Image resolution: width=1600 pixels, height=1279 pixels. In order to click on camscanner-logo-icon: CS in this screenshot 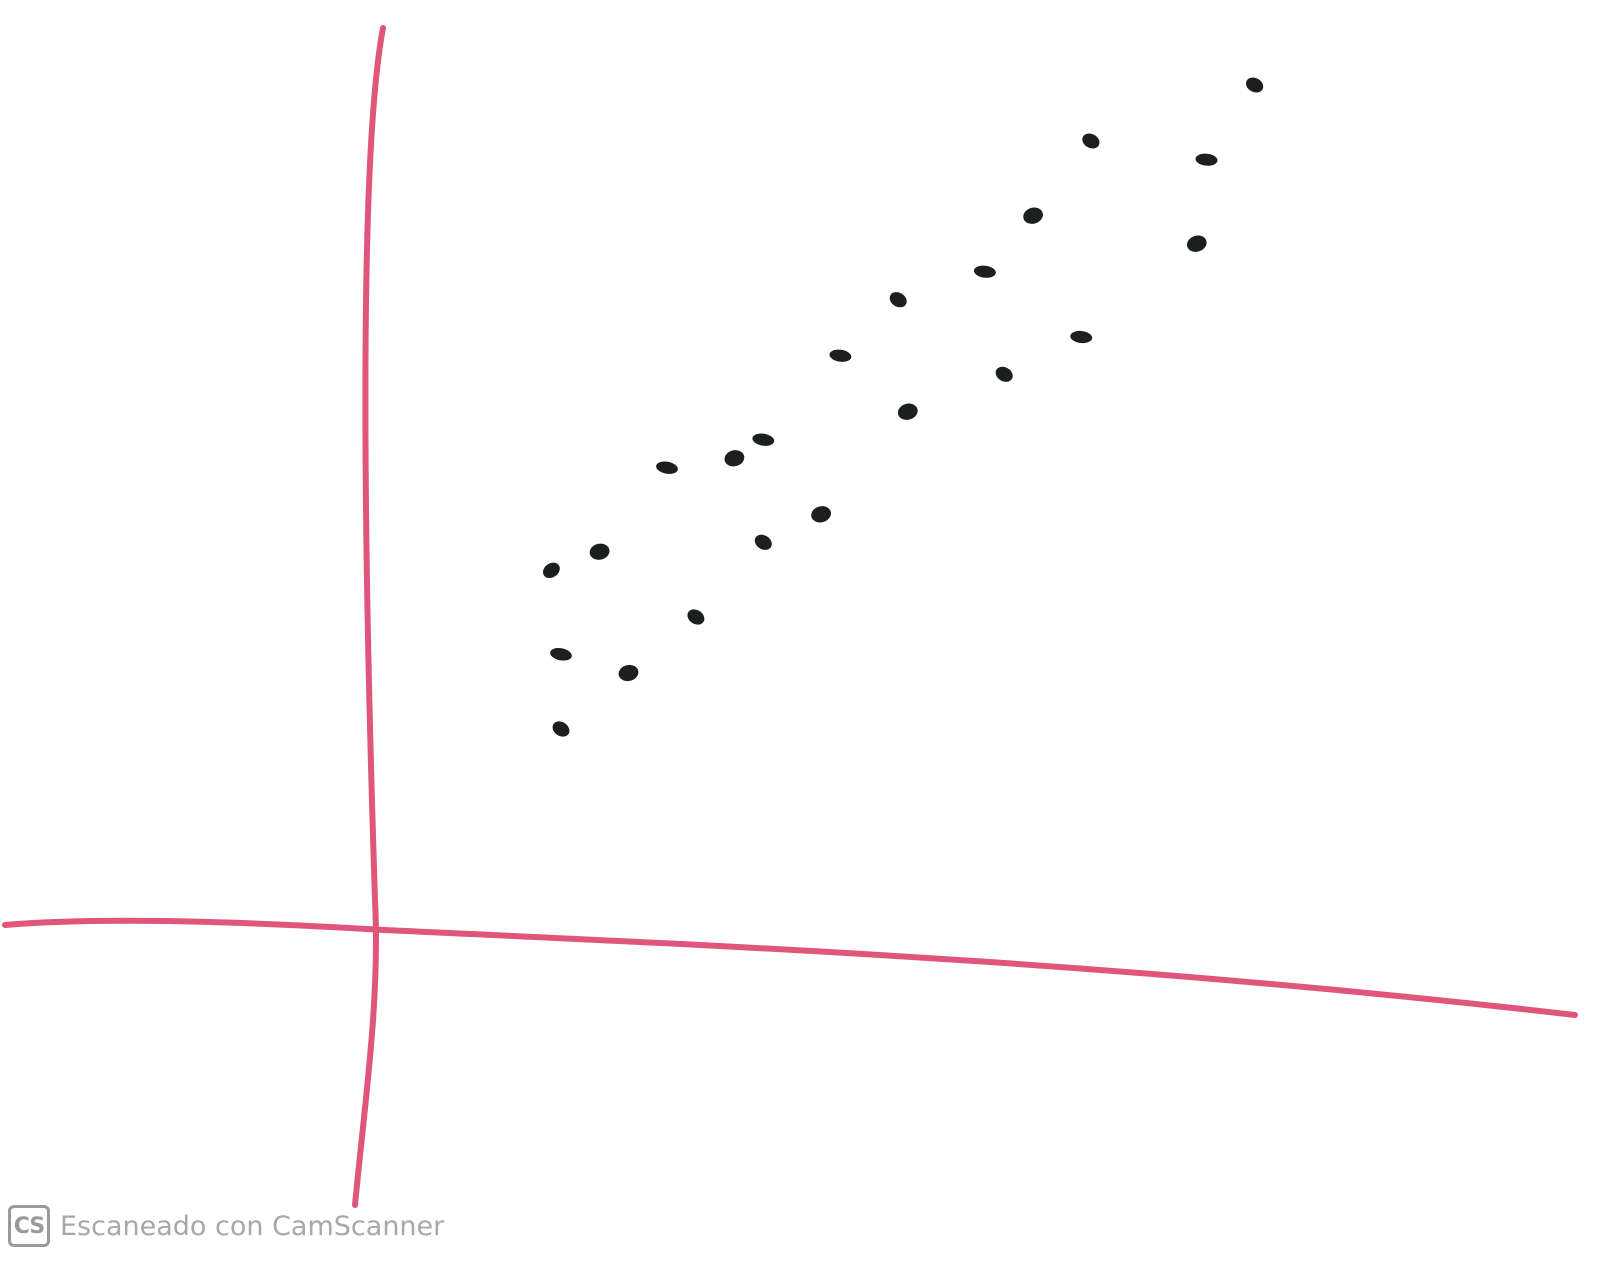, I will do `click(29, 1226)`.